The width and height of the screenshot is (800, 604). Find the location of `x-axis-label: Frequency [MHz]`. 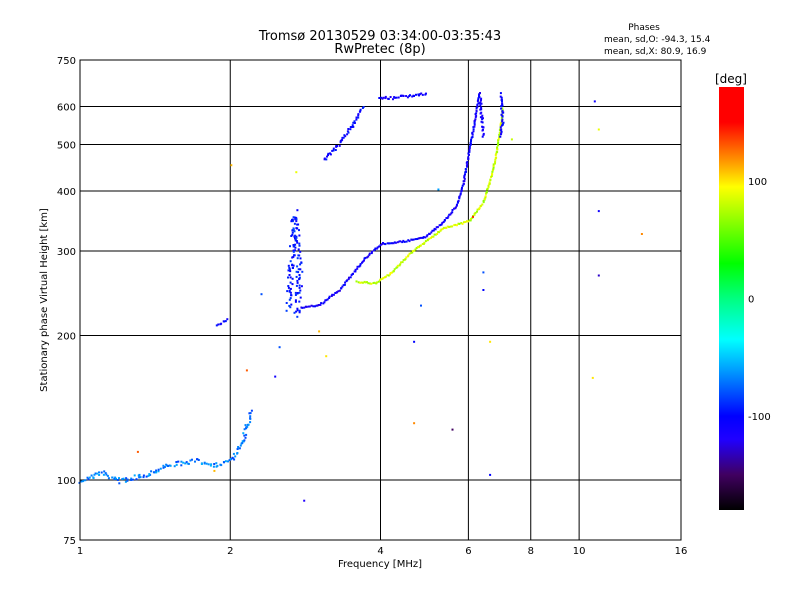

x-axis-label: Frequency [MHz] is located at coordinates (380, 564).